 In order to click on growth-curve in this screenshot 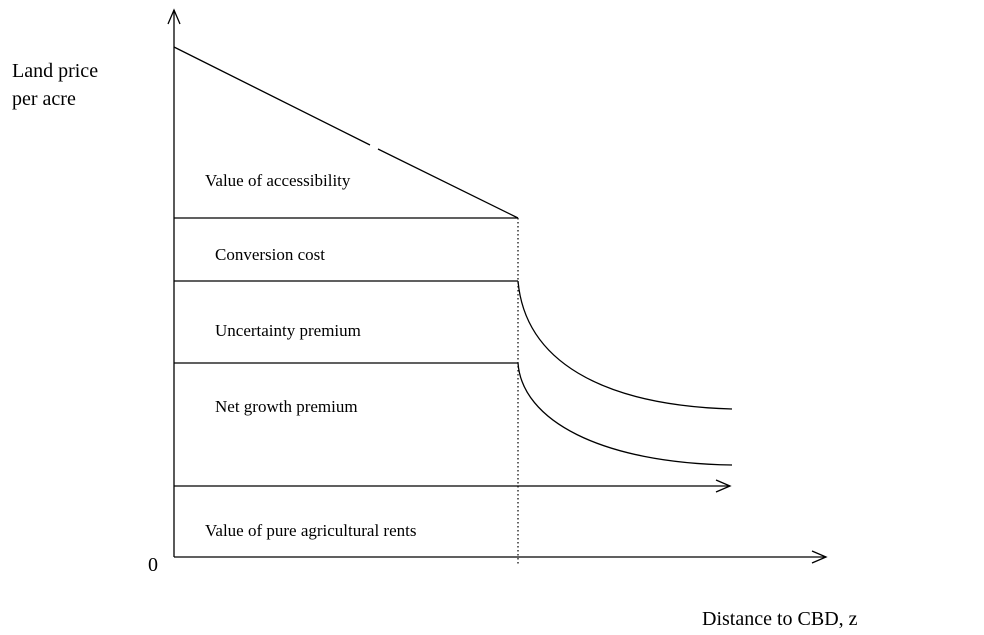, I will do `click(625, 414)`.